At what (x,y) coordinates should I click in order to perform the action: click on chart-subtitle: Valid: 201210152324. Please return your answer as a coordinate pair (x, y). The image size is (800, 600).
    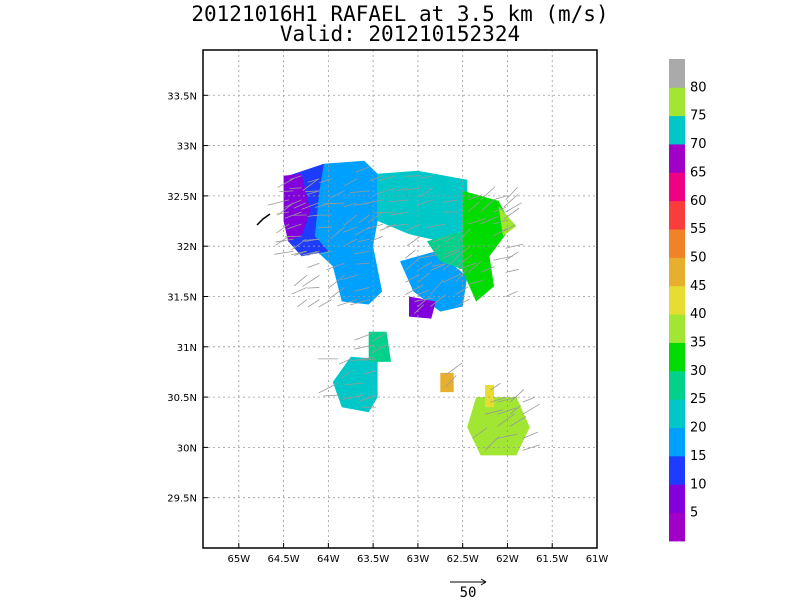
    Looking at the image, I should click on (400, 34).